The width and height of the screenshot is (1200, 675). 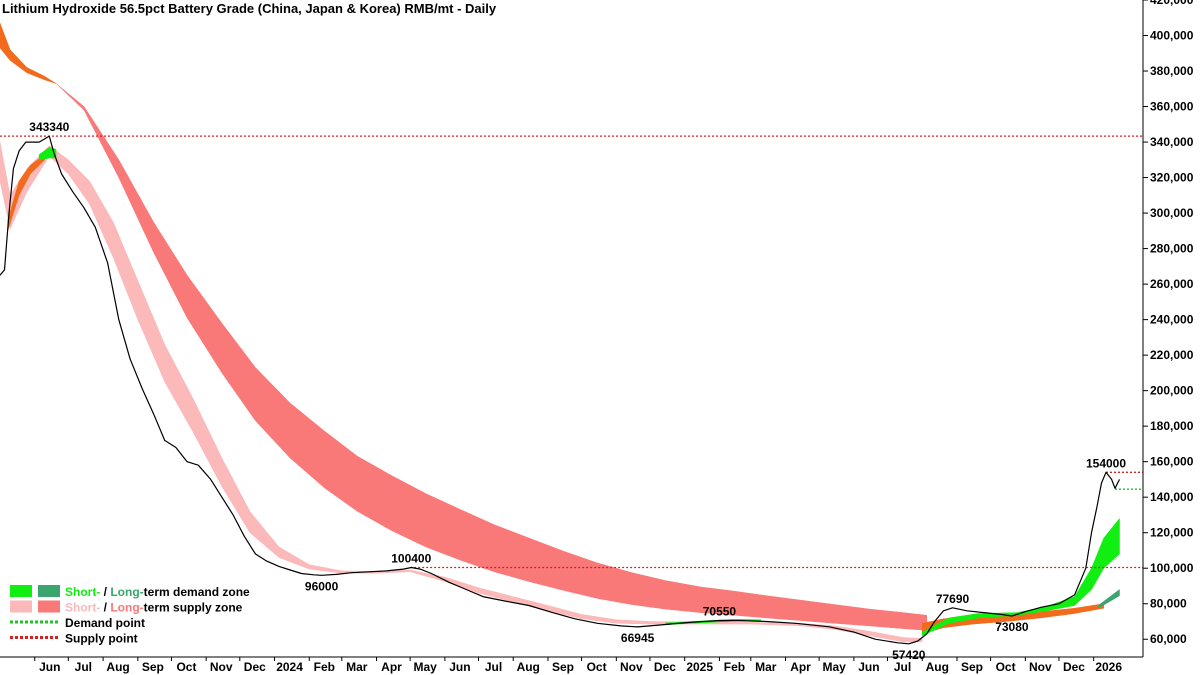 What do you see at coordinates (638, 638) in the screenshot?
I see `annotation-66945: 66945` at bounding box center [638, 638].